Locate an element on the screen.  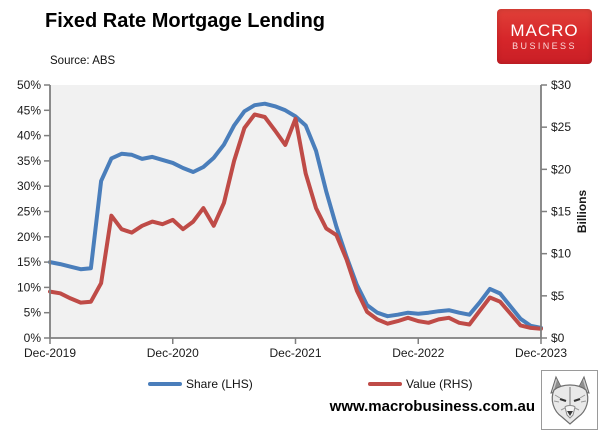
source-note: Source: ABS is located at coordinates (83, 61).